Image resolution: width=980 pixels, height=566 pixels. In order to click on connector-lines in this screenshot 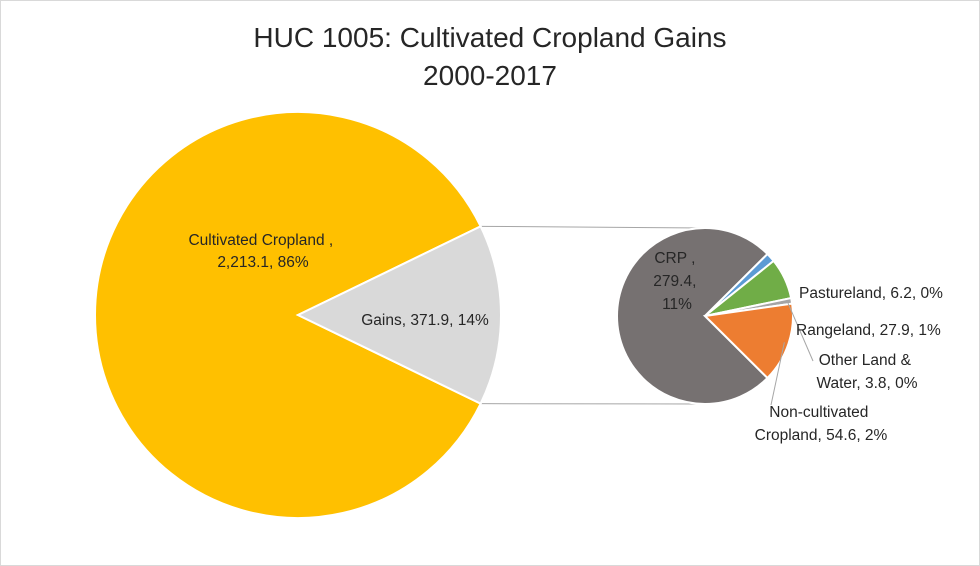, I will do `click(593, 315)`.